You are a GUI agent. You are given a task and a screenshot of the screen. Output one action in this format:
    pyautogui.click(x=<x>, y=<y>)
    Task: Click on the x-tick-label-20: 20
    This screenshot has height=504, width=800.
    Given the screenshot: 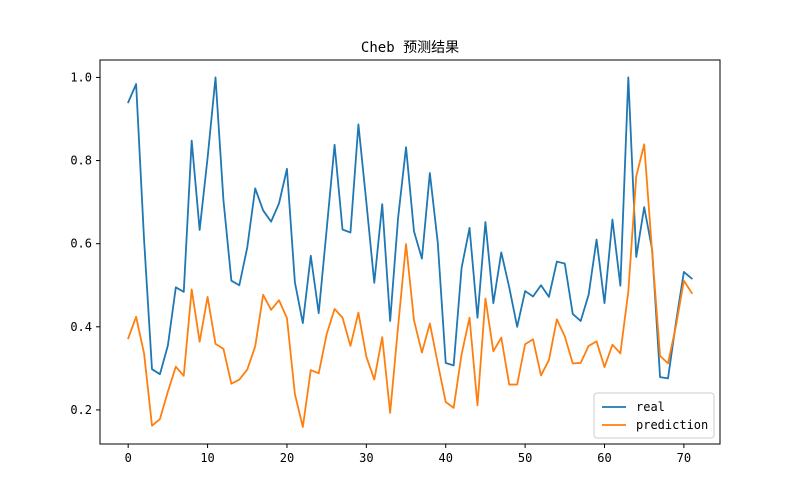 What is the action you would take?
    pyautogui.click(x=287, y=458)
    